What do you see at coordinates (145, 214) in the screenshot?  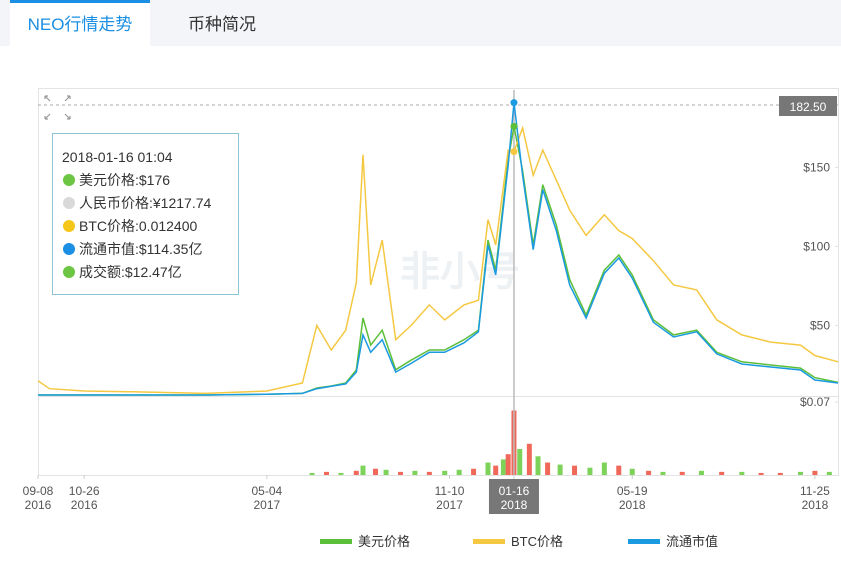 I see `tooltip-box` at bounding box center [145, 214].